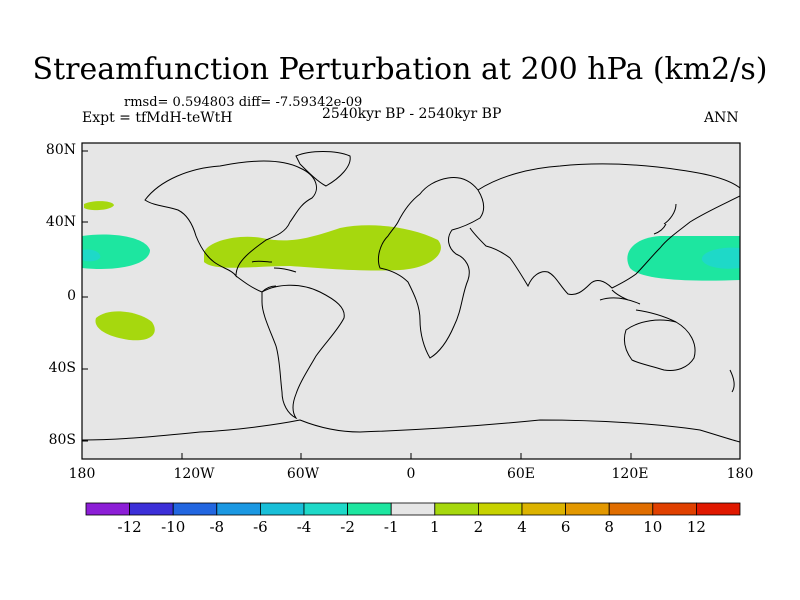 This screenshot has height=600, width=800. What do you see at coordinates (435, 527) in the screenshot?
I see `colorbar-label: 1` at bounding box center [435, 527].